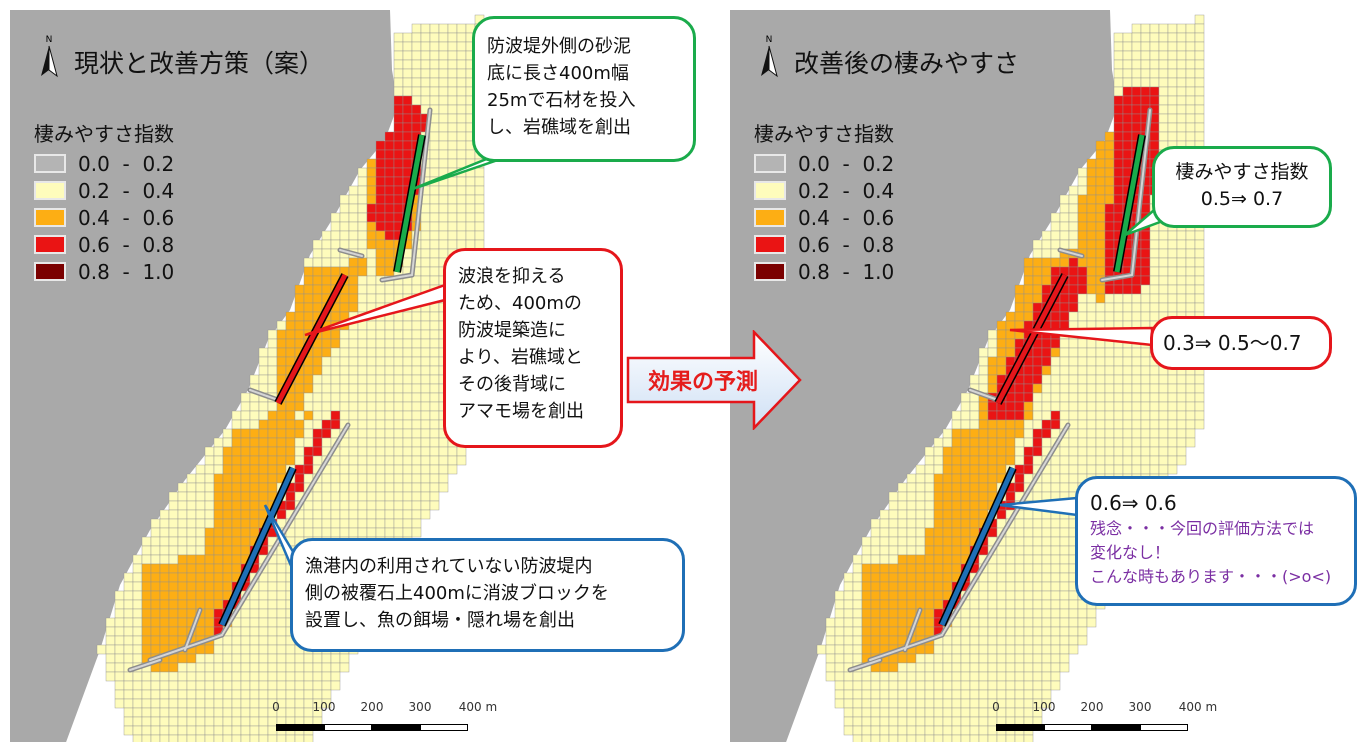 This screenshot has width=1368, height=746. What do you see at coordinates (512, 330) in the screenshot?
I see `callout-line: 防波堤築造に` at bounding box center [512, 330].